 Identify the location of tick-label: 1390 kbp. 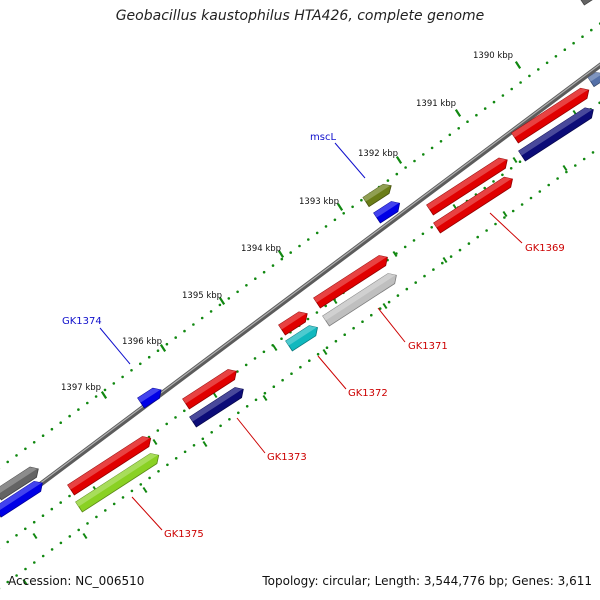
(493, 56).